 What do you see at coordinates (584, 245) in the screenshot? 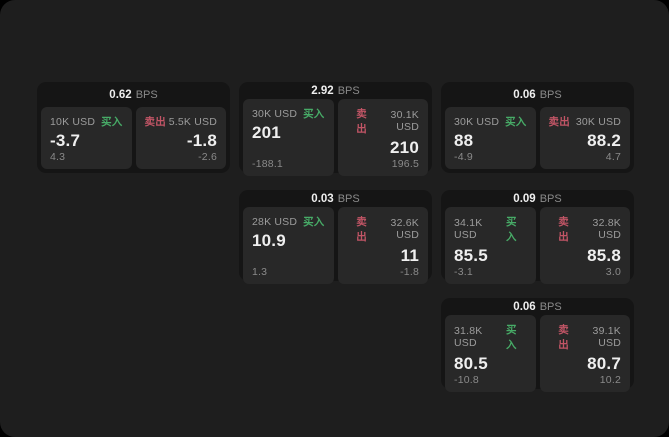
I see `sell-panel: 卖出 32.8K USD 85.8 3.0` at bounding box center [584, 245].